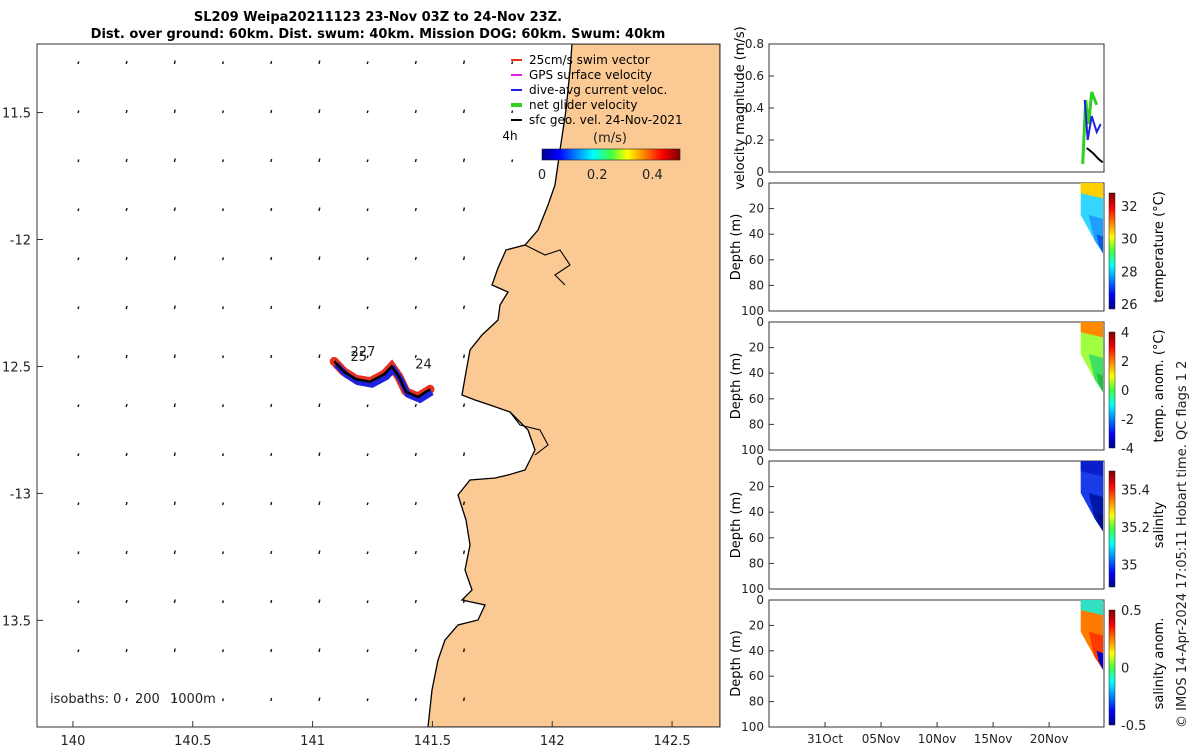  I want to click on map-x-tick-label: 140.5, so click(192, 741).